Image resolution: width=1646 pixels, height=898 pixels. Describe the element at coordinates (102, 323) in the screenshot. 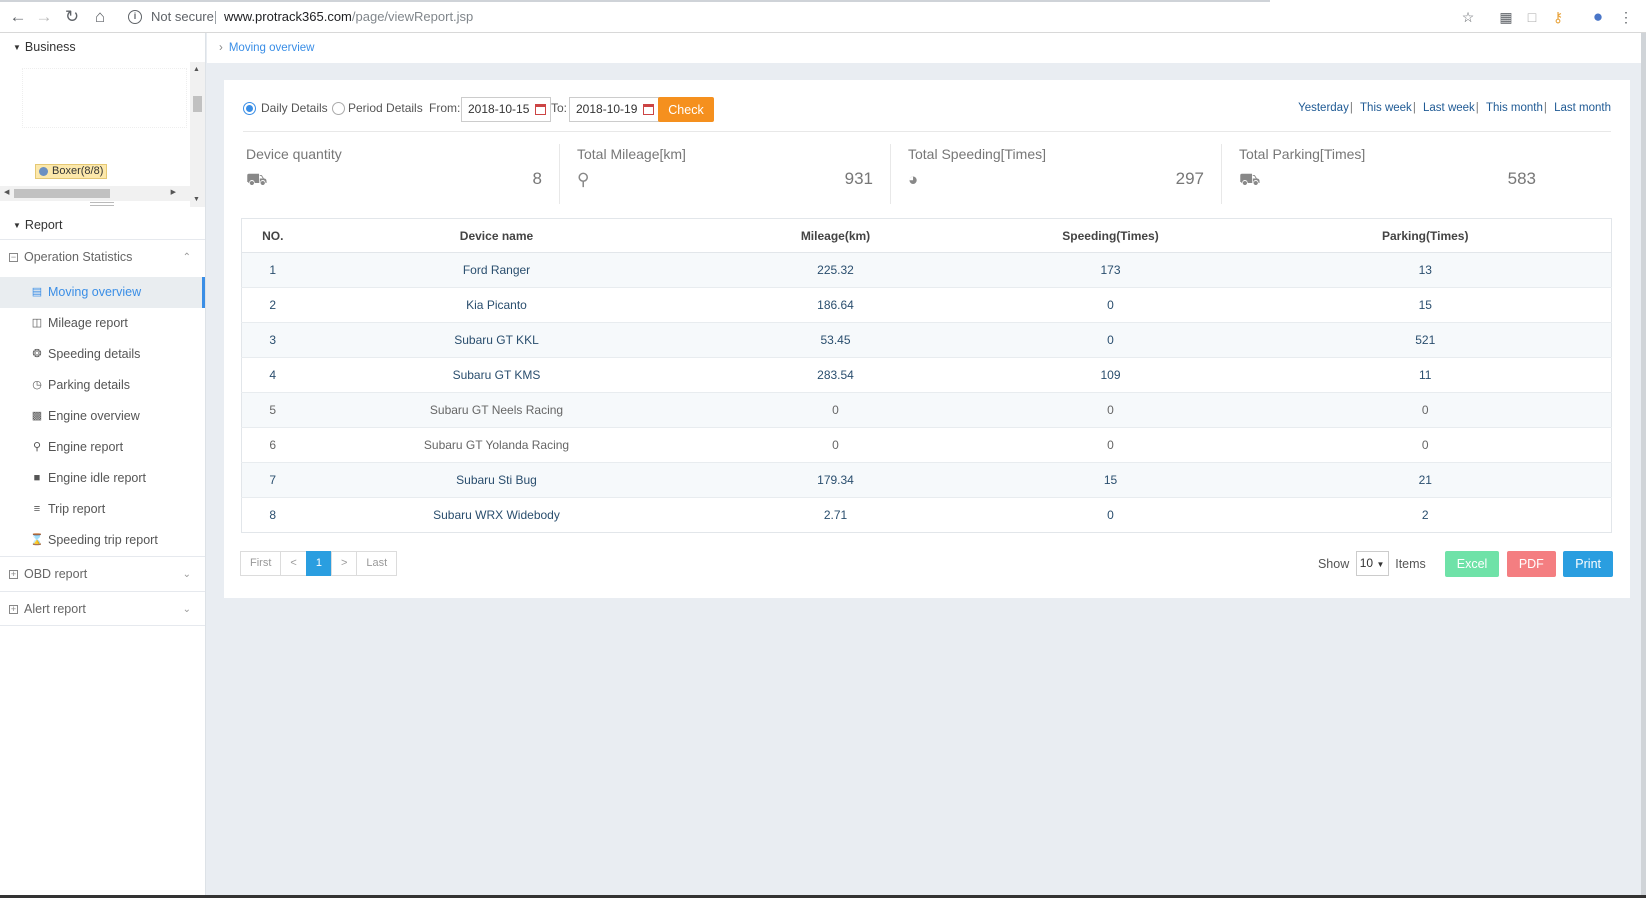

I see `menu-mileage-report: ◫ Mileage report` at that location.